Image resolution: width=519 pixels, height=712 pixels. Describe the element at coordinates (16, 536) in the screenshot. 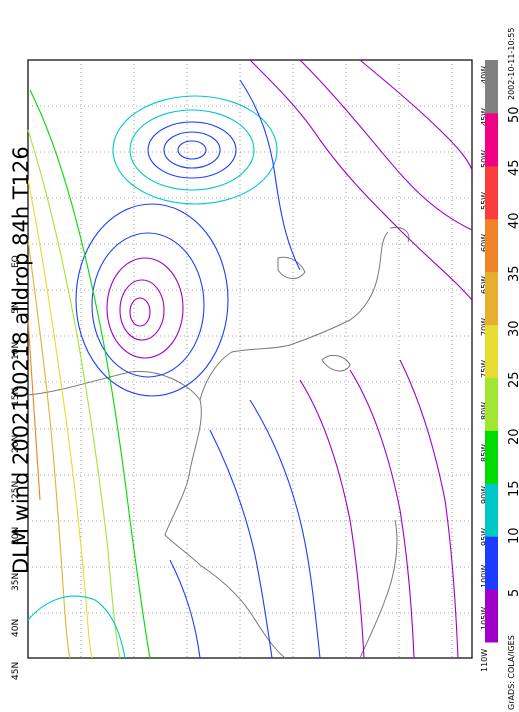

I see `lat-label: 30N` at that location.